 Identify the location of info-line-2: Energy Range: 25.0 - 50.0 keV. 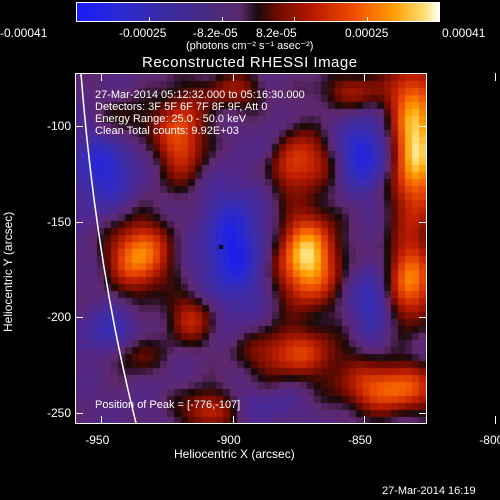
(171, 119).